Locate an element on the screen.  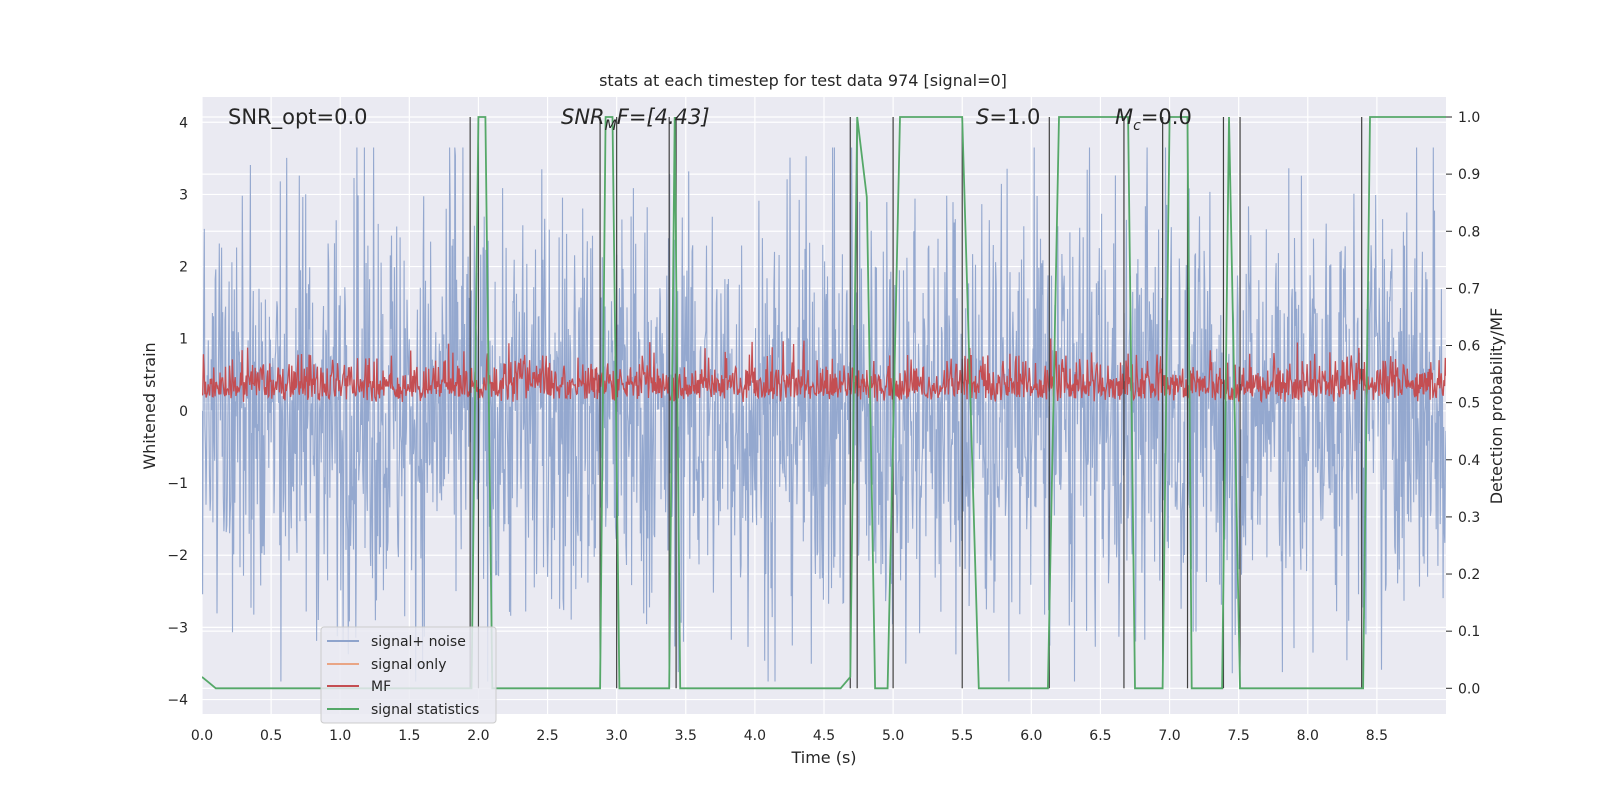
x-tick-label: 8.5 is located at coordinates (1377, 736).